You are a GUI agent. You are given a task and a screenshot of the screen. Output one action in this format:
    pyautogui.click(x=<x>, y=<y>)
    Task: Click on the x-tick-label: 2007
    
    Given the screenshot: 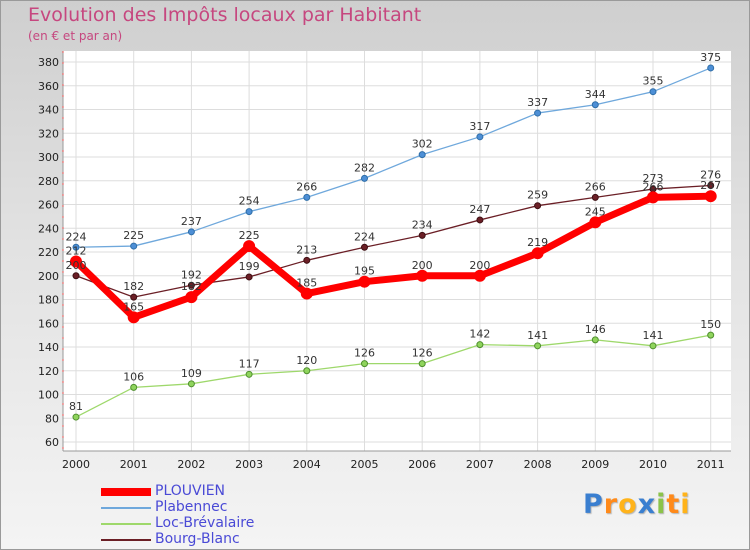 What is the action you would take?
    pyautogui.click(x=480, y=464)
    